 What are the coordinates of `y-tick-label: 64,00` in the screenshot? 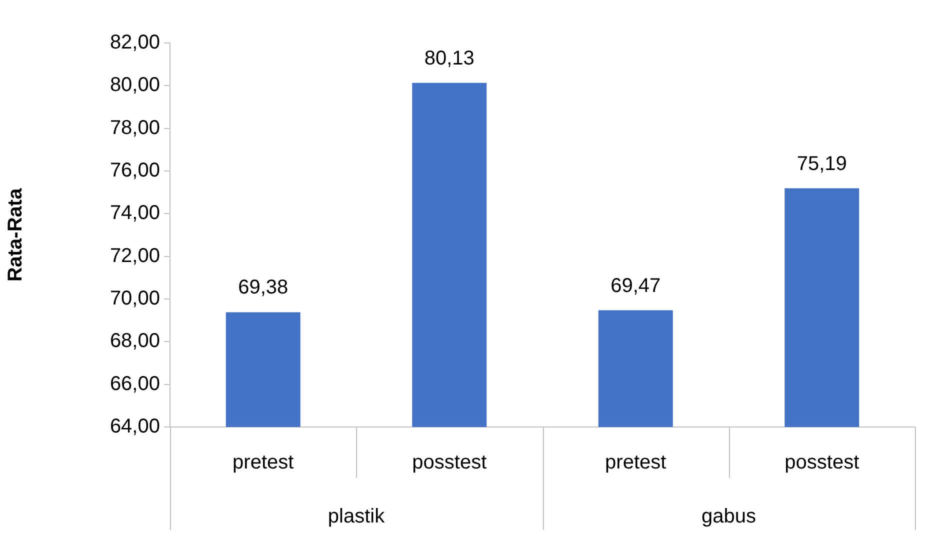 It's located at (135, 427).